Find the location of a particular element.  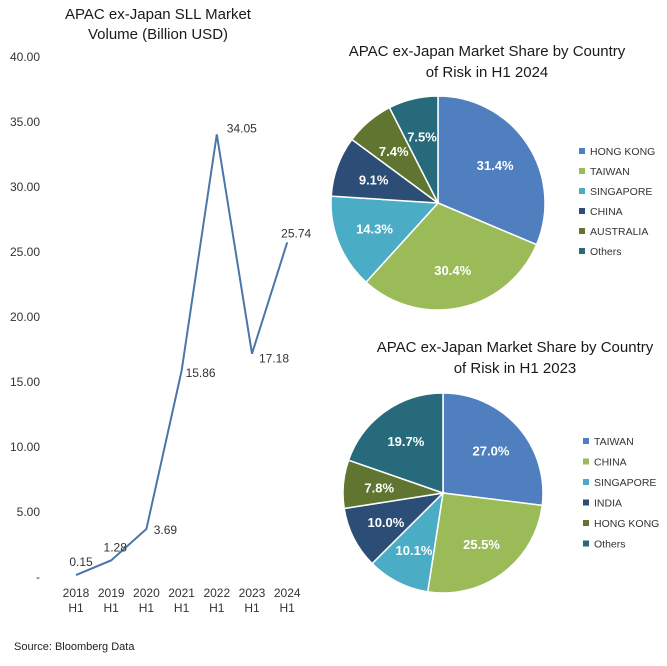

data-label: 3.69 is located at coordinates (166, 530).